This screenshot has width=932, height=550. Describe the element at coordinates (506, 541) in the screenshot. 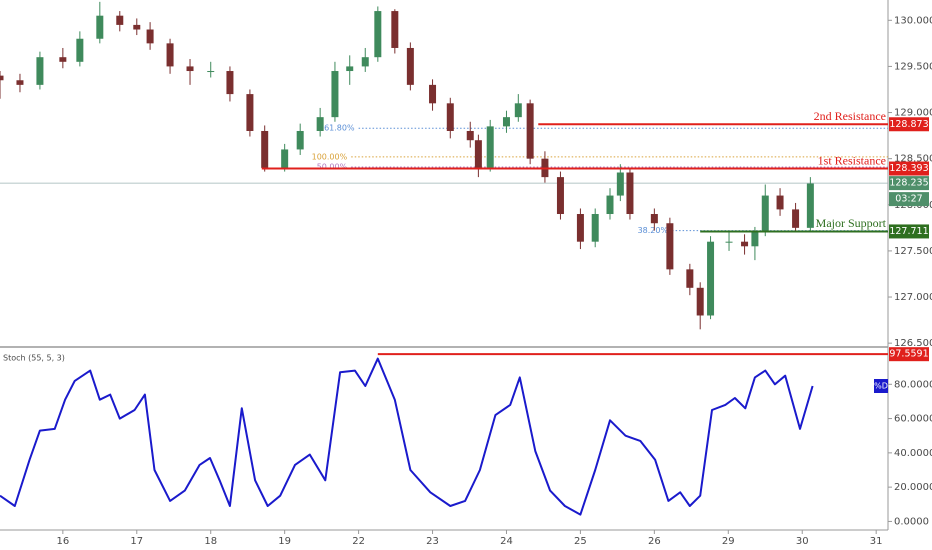

I see `x-tick-label: 24` at that location.